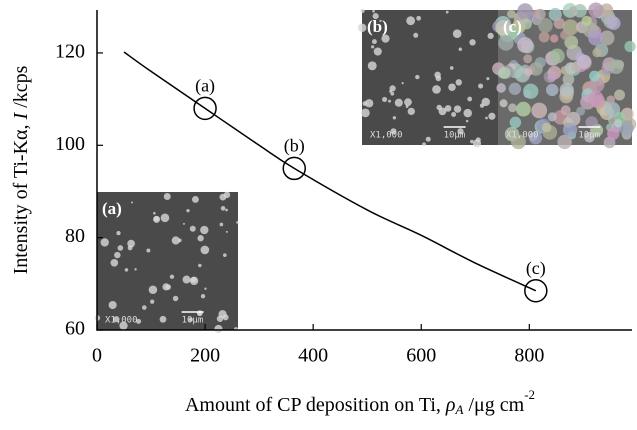 The height and width of the screenshot is (430, 637). What do you see at coordinates (455, 136) in the screenshot?
I see `inset-scale: 10μm` at bounding box center [455, 136].